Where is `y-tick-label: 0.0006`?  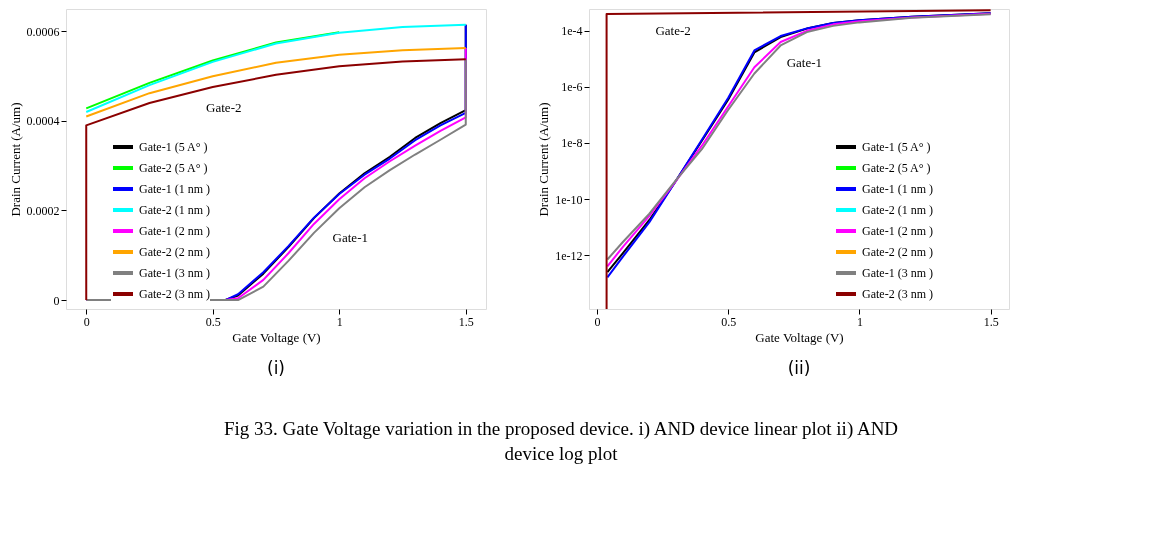
y-tick-label: 0.0006 is located at coordinates (43, 31).